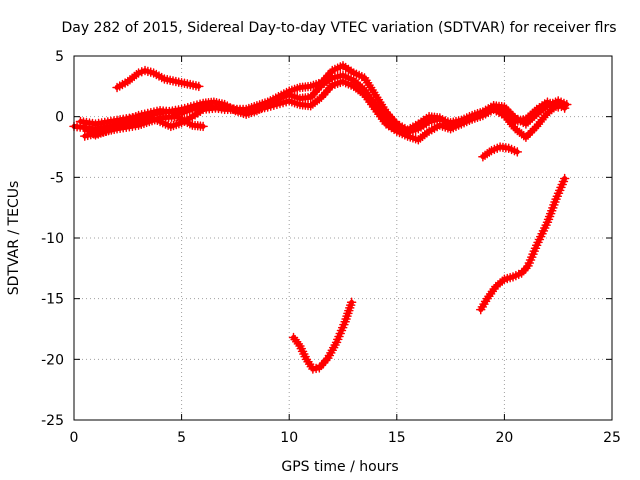 The width and height of the screenshot is (640, 480). Describe the element at coordinates (289, 438) in the screenshot. I see `x-tick-label: 10` at that location.